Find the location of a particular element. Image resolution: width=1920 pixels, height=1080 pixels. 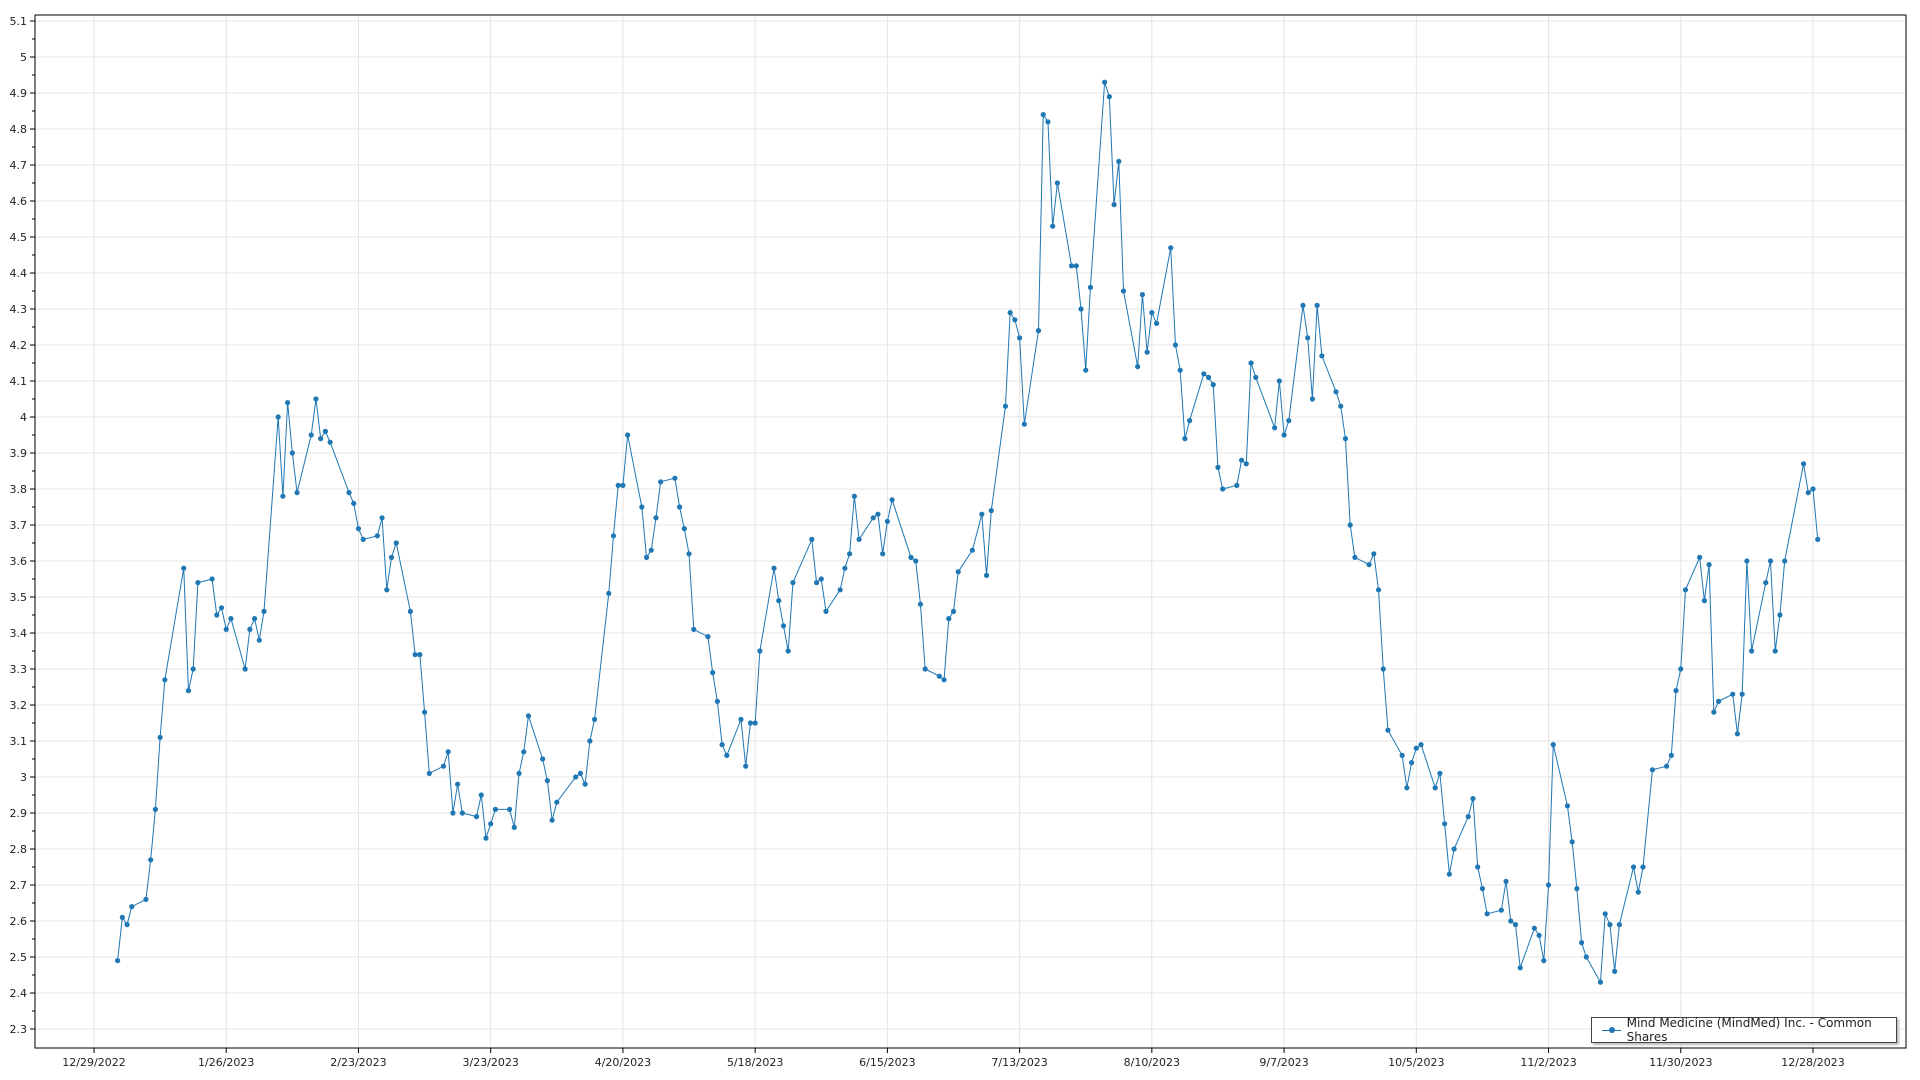

x-tick-label: 12/28/2023 is located at coordinates (1812, 1062).